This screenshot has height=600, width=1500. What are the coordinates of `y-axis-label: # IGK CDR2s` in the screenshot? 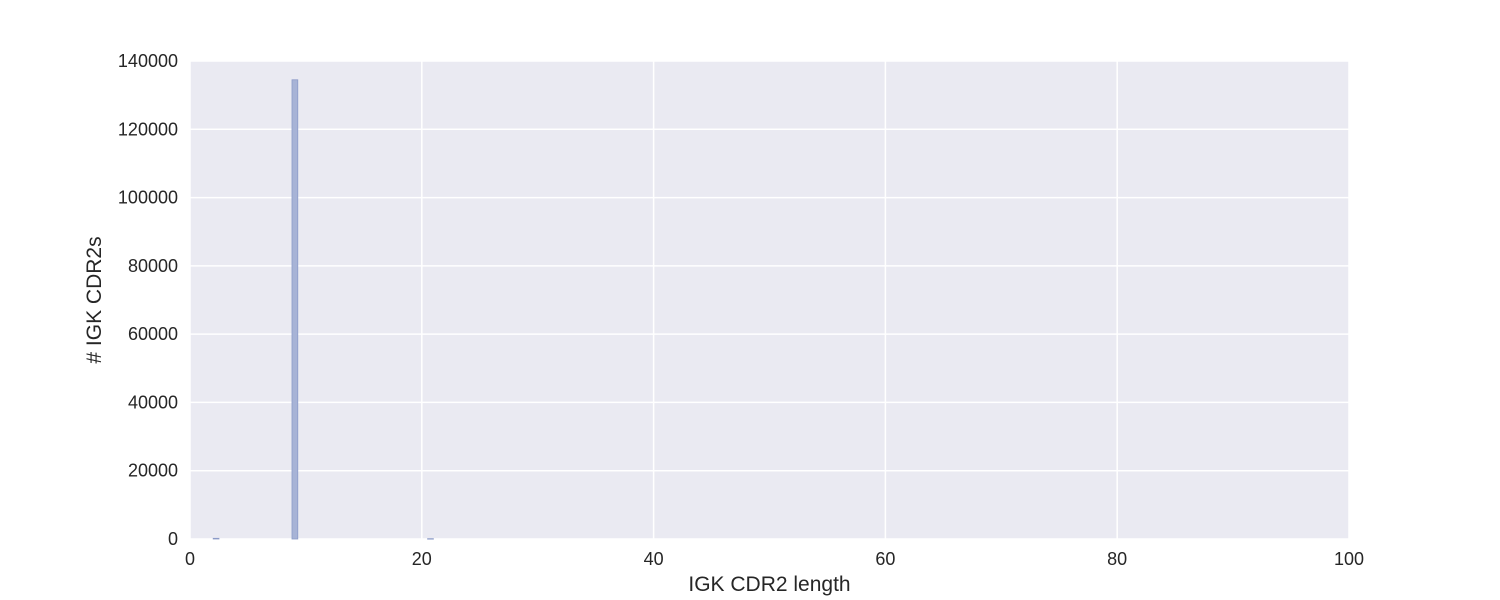 It's located at (94, 299).